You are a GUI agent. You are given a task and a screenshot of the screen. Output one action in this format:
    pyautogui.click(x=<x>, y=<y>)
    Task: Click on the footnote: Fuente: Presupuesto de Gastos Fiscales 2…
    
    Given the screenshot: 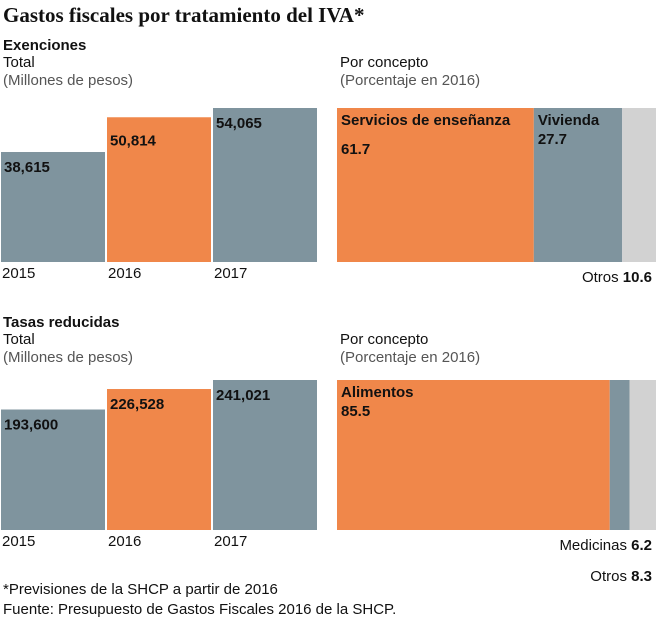 What is the action you would take?
    pyautogui.click(x=199, y=609)
    